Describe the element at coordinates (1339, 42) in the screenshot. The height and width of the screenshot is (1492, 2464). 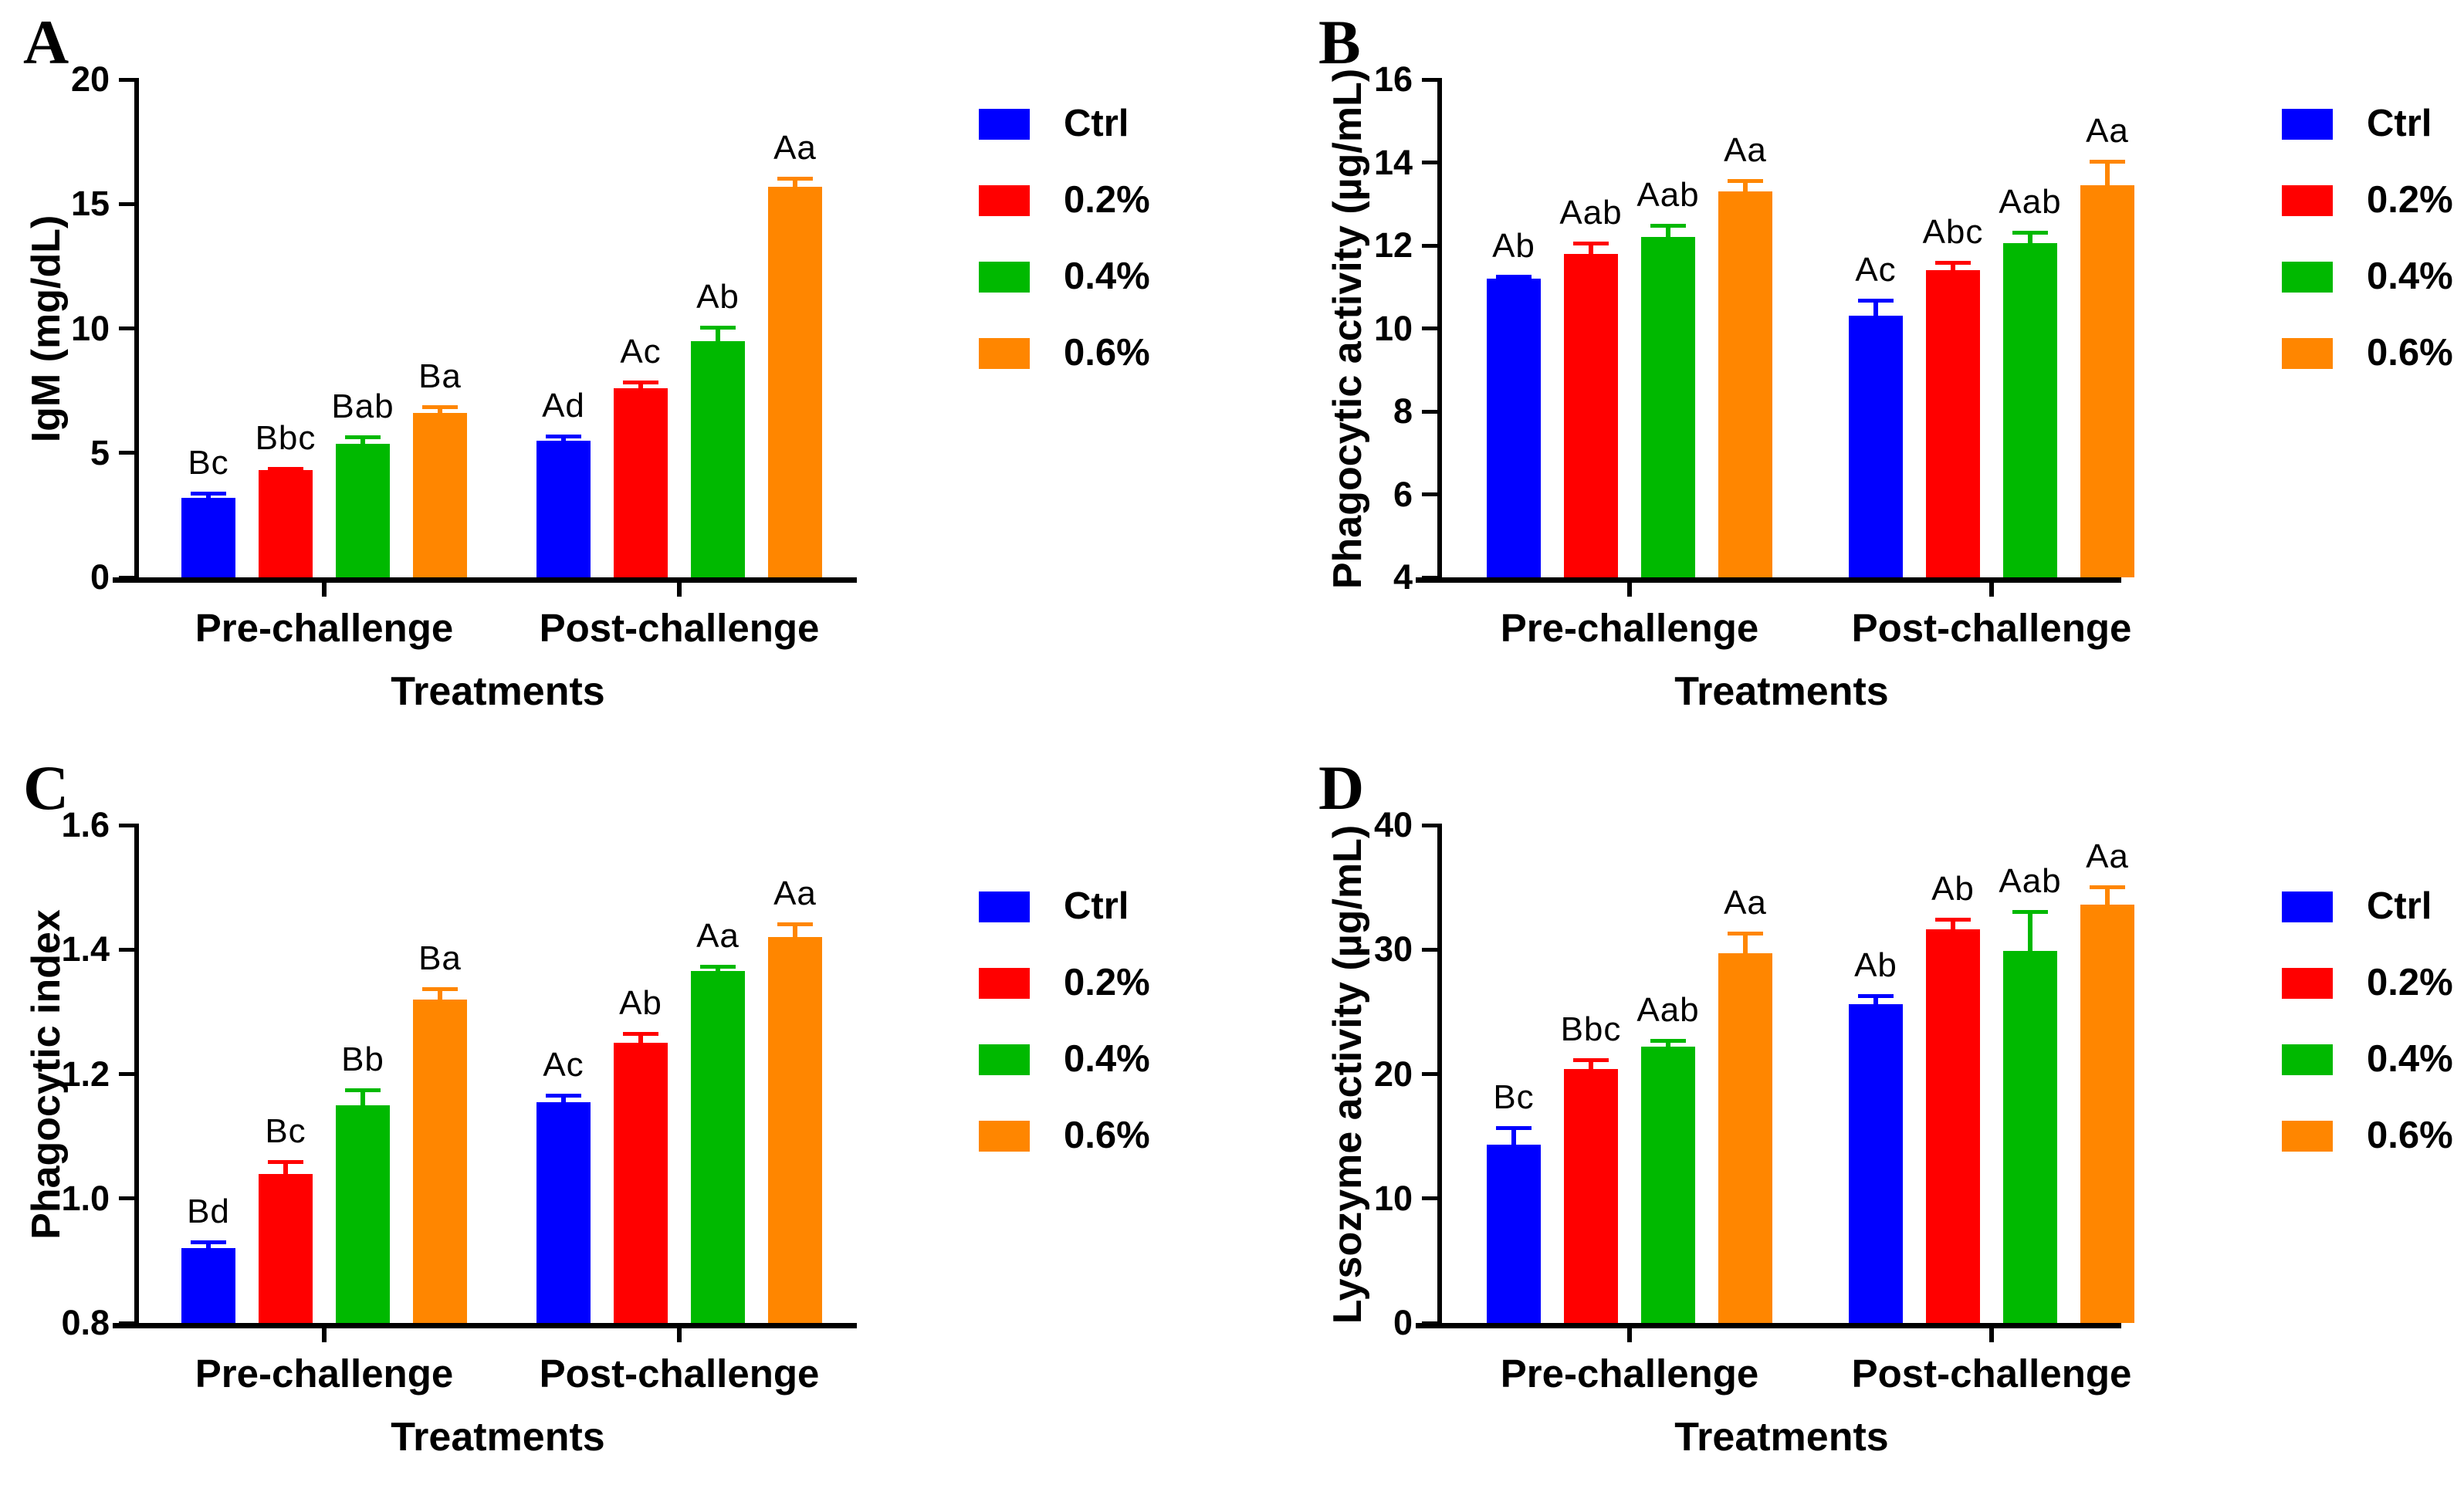
I see `panel-letter: B` at that location.